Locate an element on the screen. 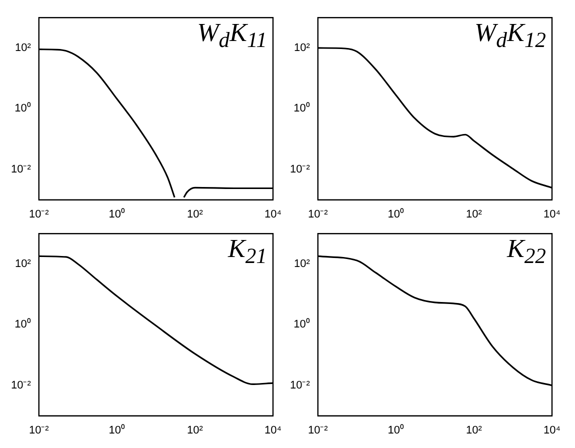 The image size is (575, 448). chart-title: W$_{d}$K$_{12}$ is located at coordinates (510, 35).